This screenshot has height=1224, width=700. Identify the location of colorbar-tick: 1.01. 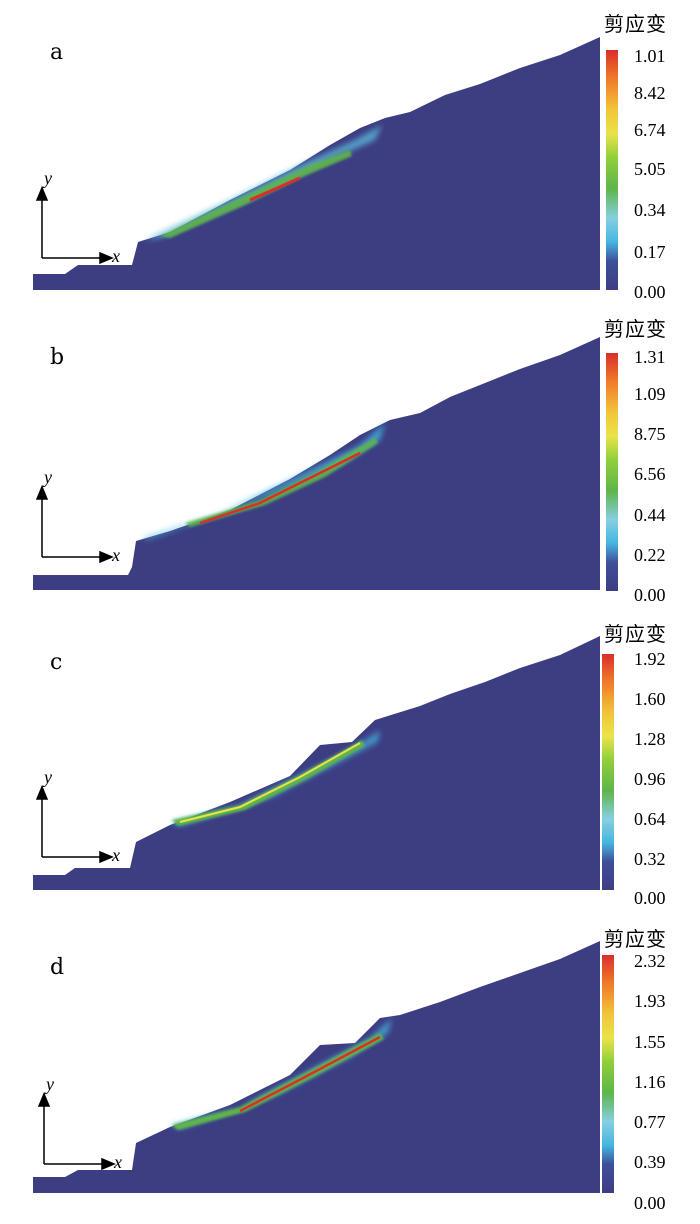
(650, 56).